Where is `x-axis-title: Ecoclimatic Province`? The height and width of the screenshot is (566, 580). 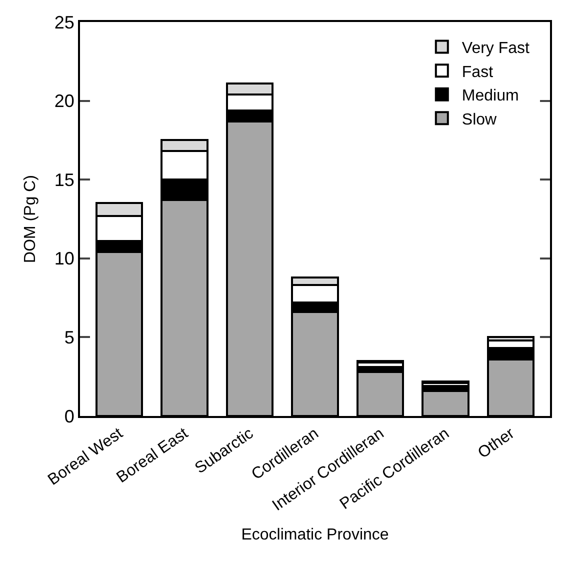 x-axis-title: Ecoclimatic Province is located at coordinates (315, 535).